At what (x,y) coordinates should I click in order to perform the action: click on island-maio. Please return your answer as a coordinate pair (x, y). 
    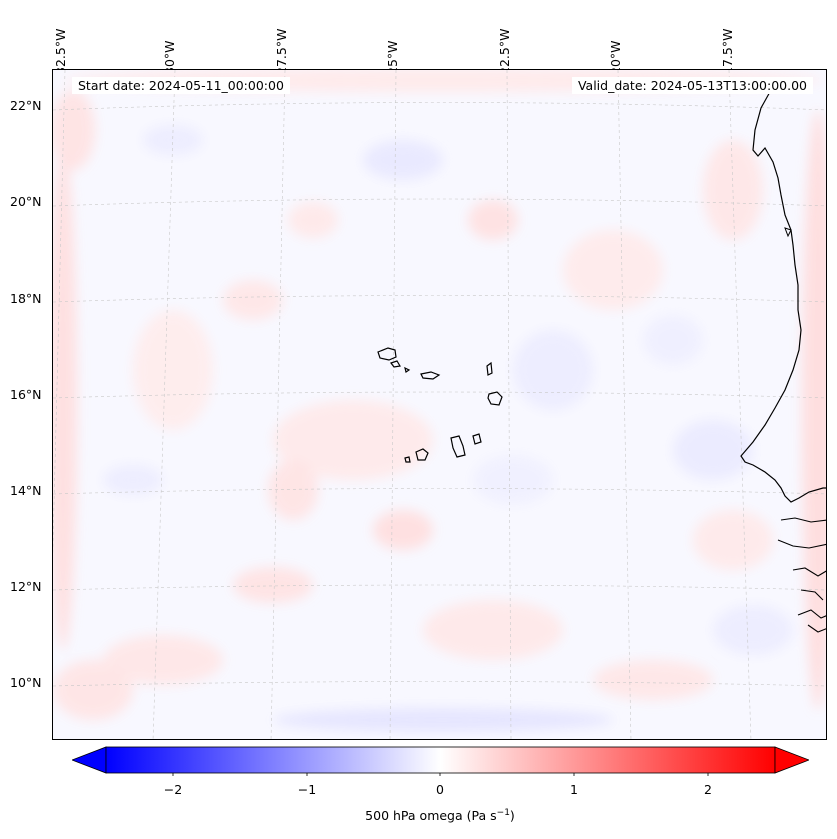
    Looking at the image, I should click on (477, 439).